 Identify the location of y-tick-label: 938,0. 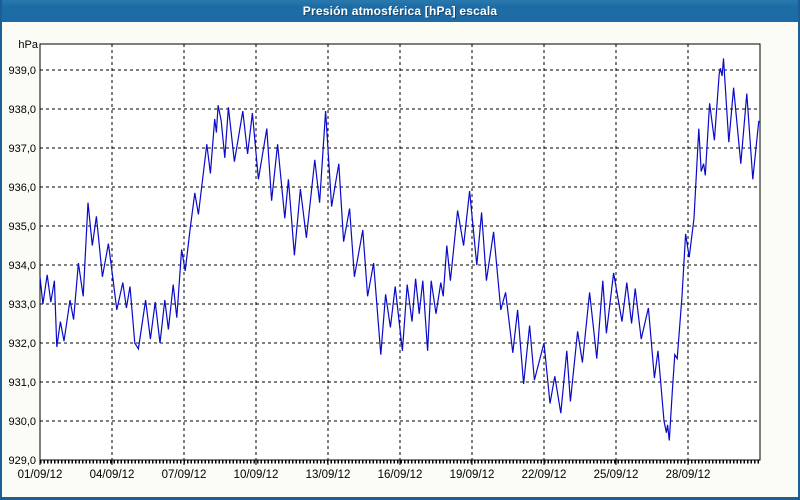
(22, 110).